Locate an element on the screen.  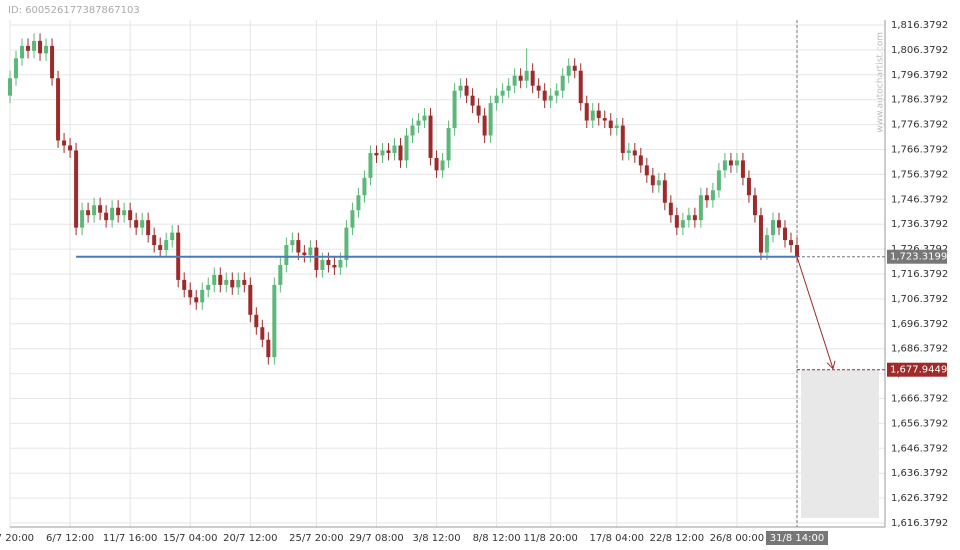
target-price-label: 1,677.9449 is located at coordinates (918, 370).